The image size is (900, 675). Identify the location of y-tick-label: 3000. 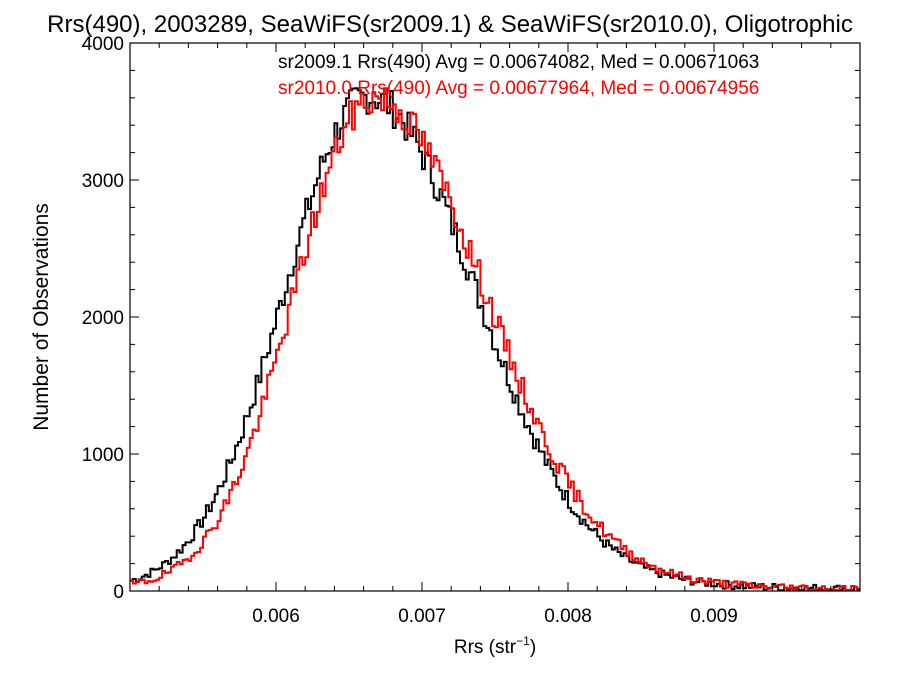
(103, 181).